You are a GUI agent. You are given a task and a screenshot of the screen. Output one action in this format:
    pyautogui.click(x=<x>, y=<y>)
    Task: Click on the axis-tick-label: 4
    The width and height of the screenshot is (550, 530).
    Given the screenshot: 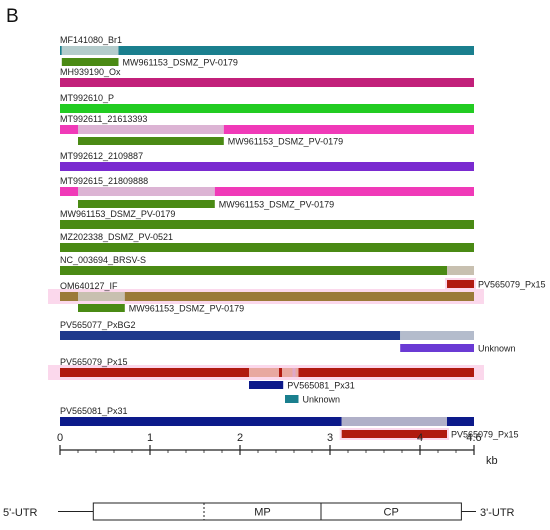 What is the action you would take?
    pyautogui.click(x=420, y=438)
    